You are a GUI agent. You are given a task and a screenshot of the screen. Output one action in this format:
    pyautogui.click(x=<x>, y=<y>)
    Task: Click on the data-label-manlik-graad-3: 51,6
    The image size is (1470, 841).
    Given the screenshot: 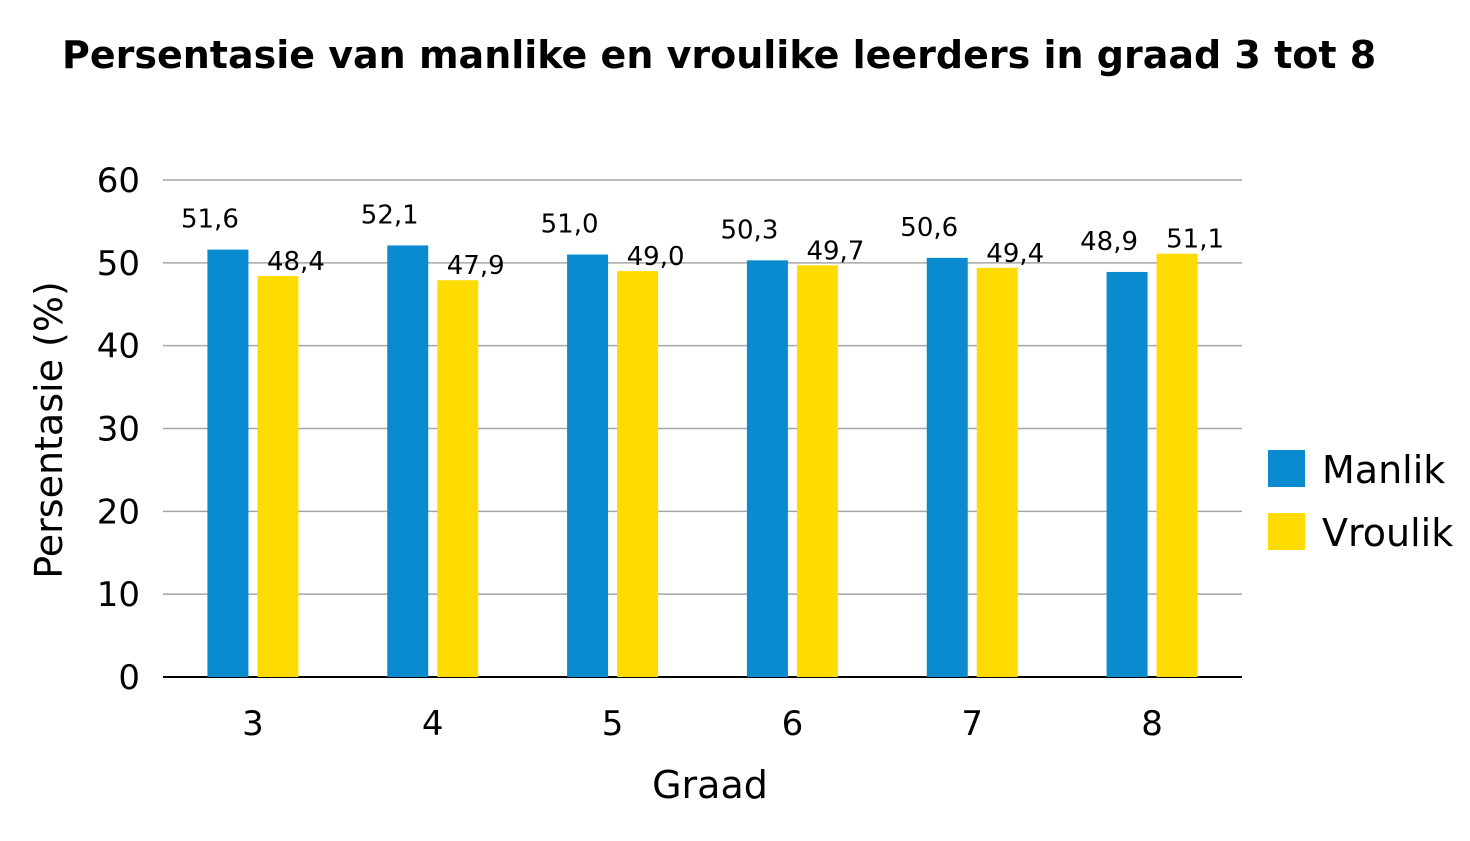 What is the action you would take?
    pyautogui.click(x=210, y=220)
    